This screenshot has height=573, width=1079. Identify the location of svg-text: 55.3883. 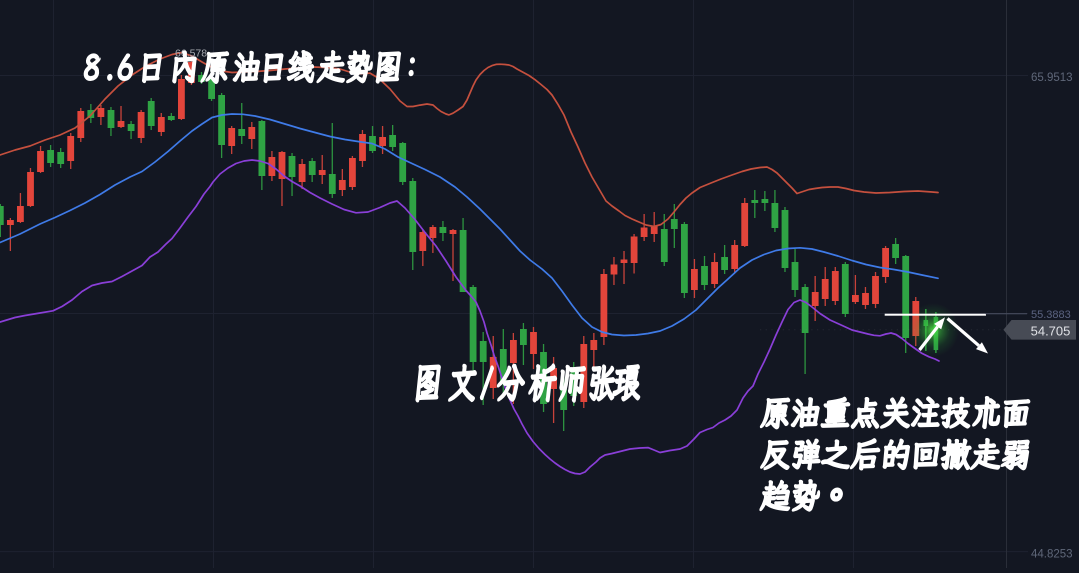
(1051, 315).